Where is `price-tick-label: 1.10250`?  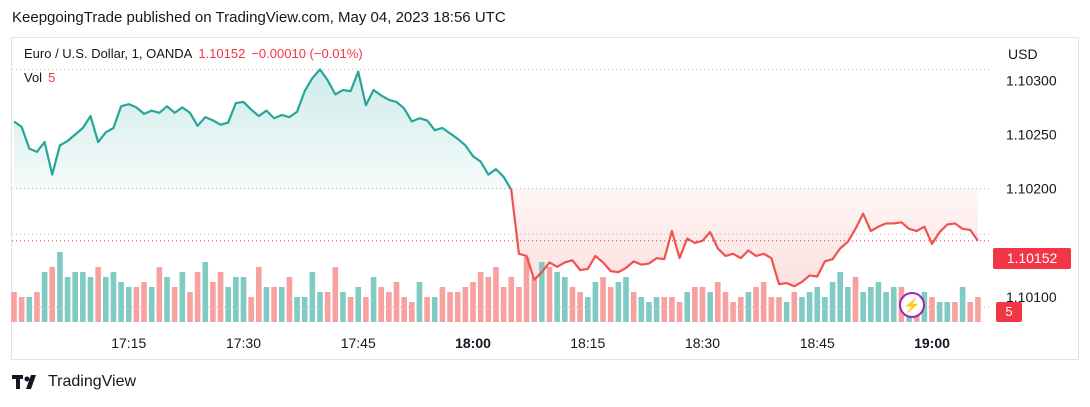 price-tick-label: 1.10250 is located at coordinates (1031, 134).